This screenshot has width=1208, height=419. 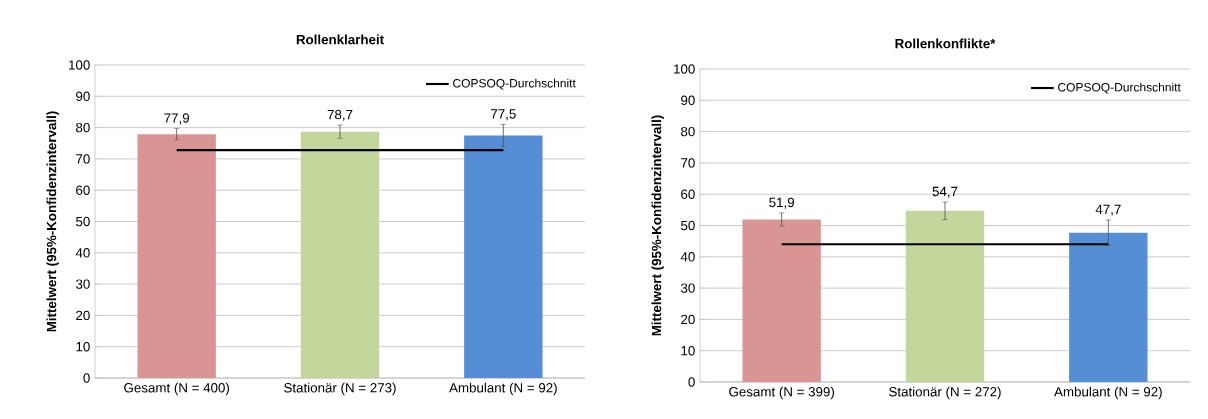 What do you see at coordinates (177, 119) in the screenshot?
I see `data-label: 77,9` at bounding box center [177, 119].